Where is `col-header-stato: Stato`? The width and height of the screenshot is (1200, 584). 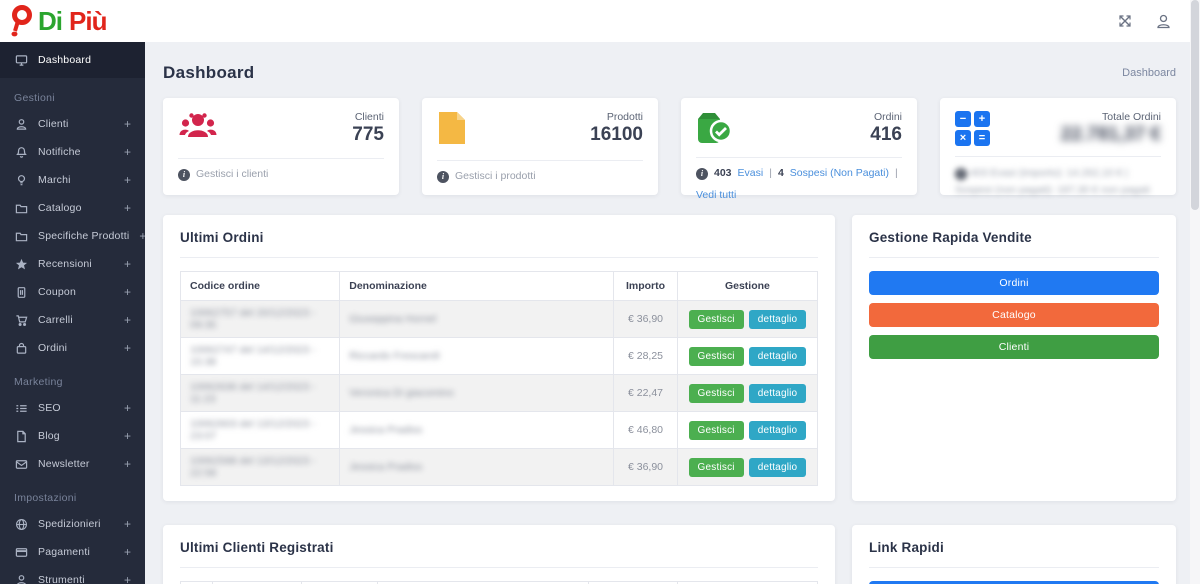
col-header-stato: Stato is located at coordinates (632, 582).